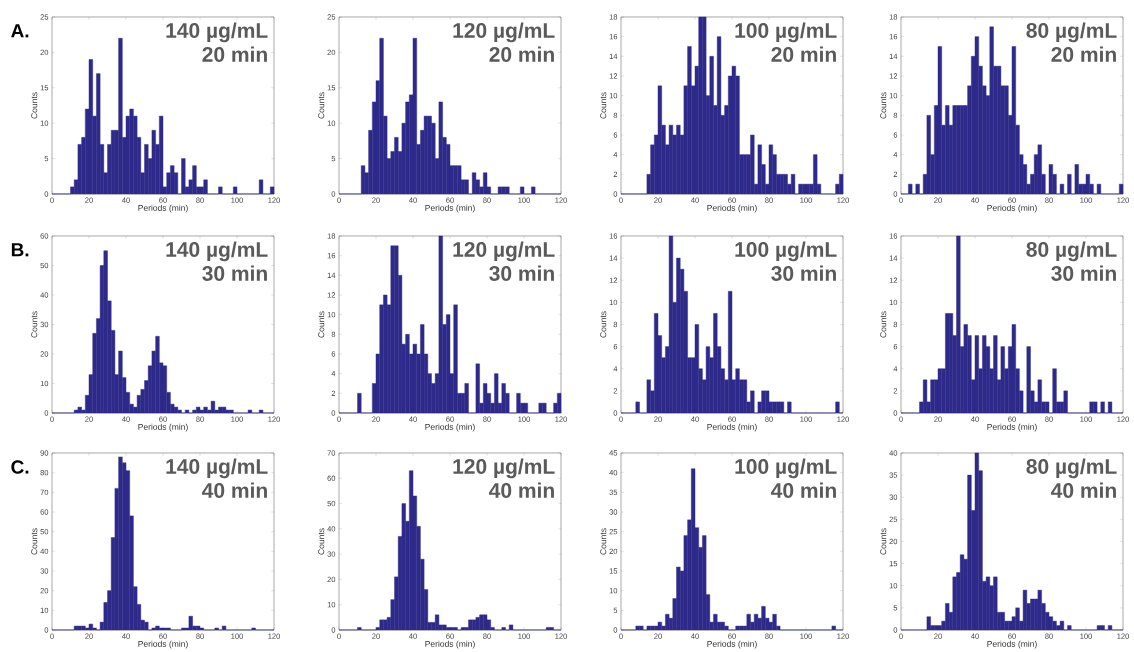 The width and height of the screenshot is (1134, 652). Describe the element at coordinates (20, 250) in the screenshot. I see `text: B.` at that location.